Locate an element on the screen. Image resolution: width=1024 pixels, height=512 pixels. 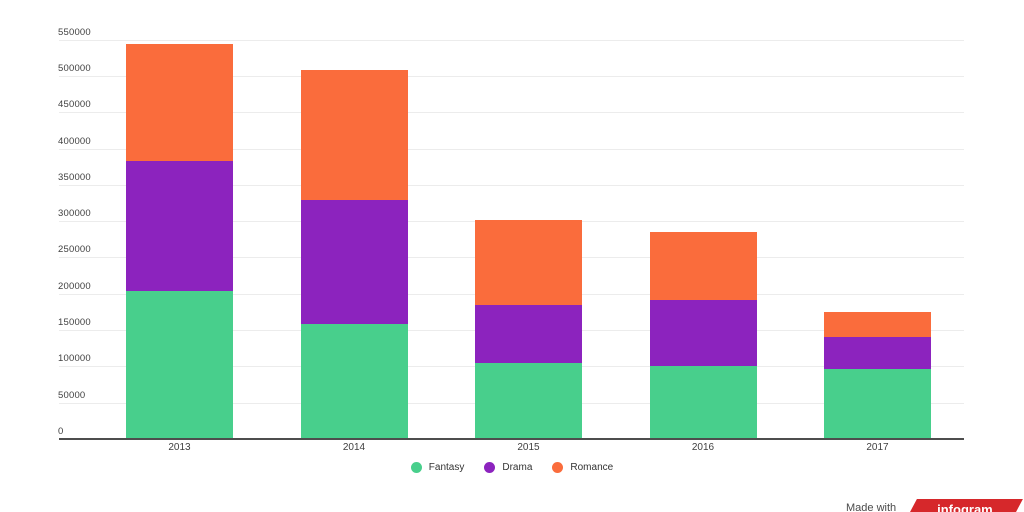
infogram-logo: infogram is located at coordinates (965, 507).